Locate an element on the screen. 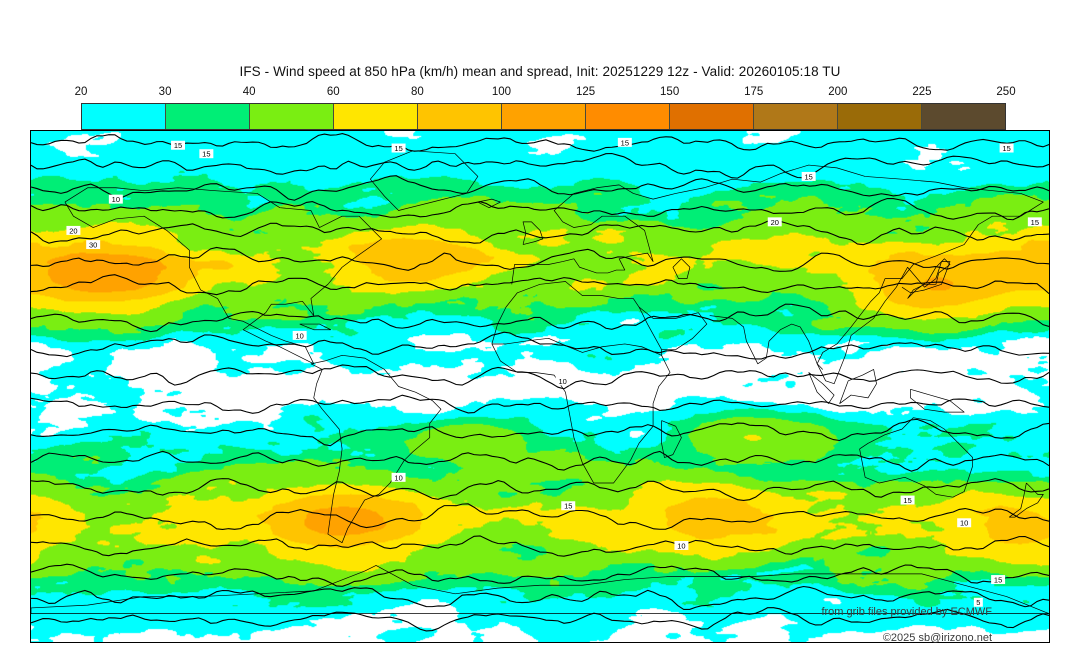  contour-label-20: 20 is located at coordinates (73, 230).